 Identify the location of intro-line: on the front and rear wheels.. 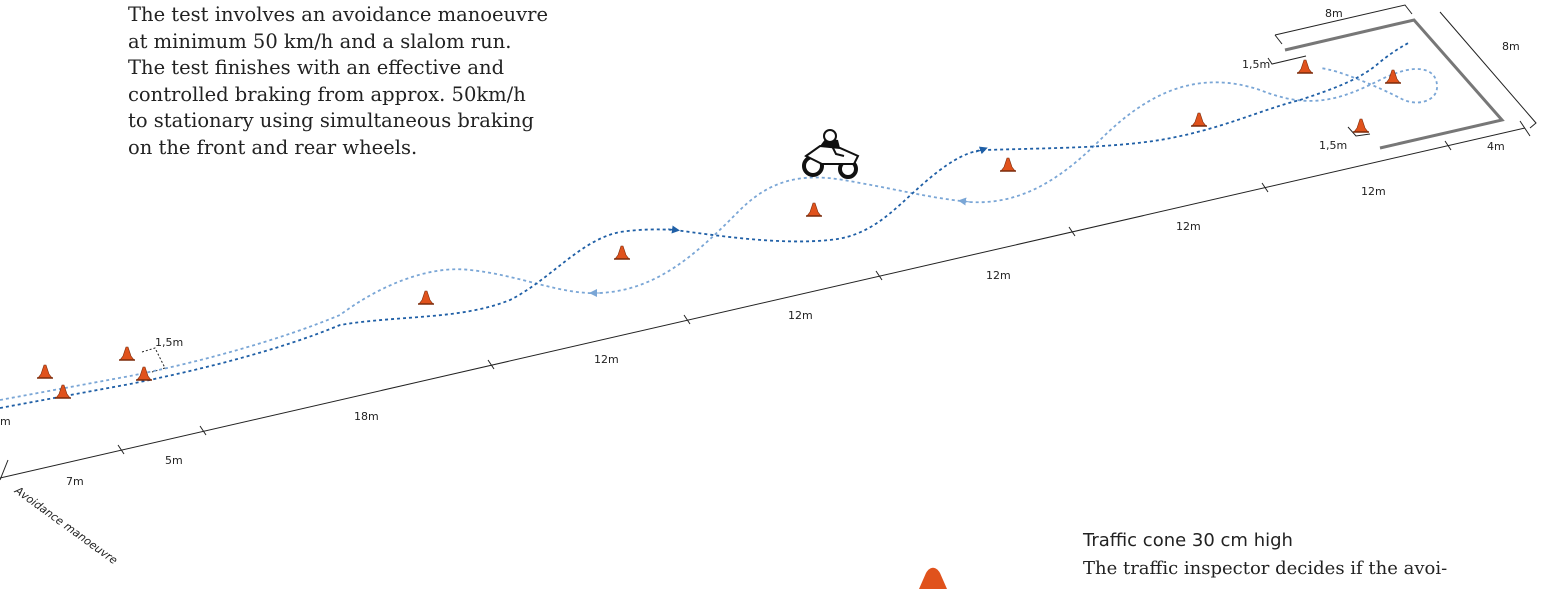
(273, 147).